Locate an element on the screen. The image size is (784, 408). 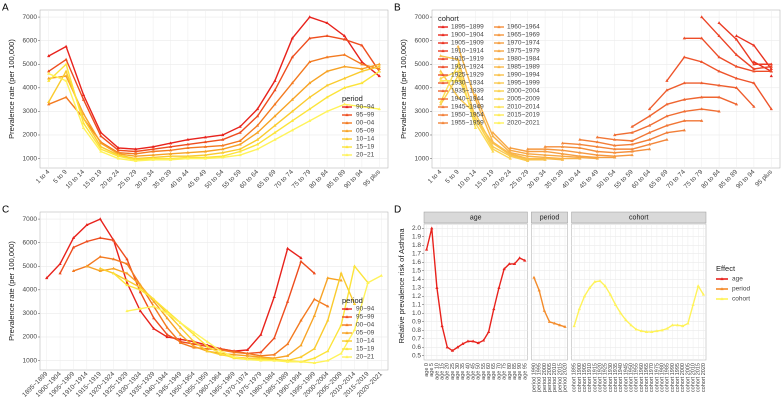
legend-label: 1935~1939 is located at coordinates (467, 91).